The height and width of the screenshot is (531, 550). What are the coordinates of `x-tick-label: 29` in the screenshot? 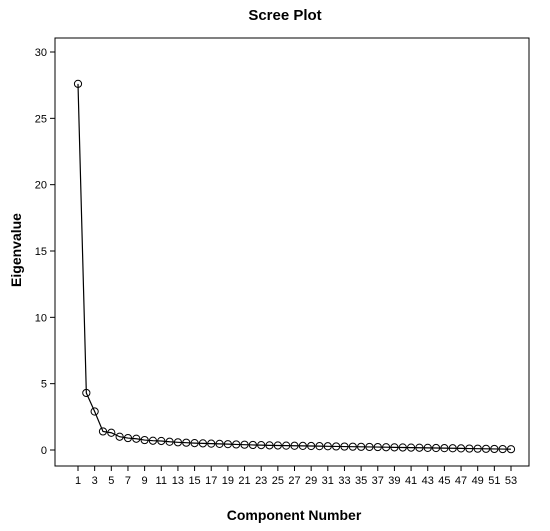 It's located at (311, 481).